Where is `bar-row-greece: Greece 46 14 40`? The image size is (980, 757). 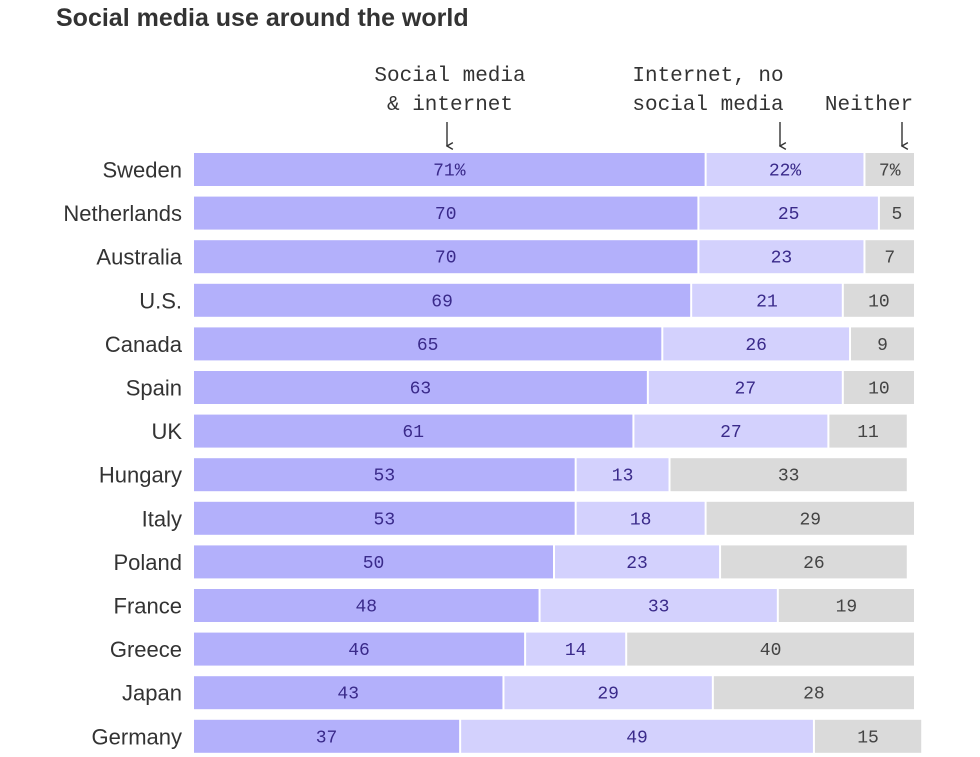
bar-row-greece: Greece 46 14 40 is located at coordinates (512, 649).